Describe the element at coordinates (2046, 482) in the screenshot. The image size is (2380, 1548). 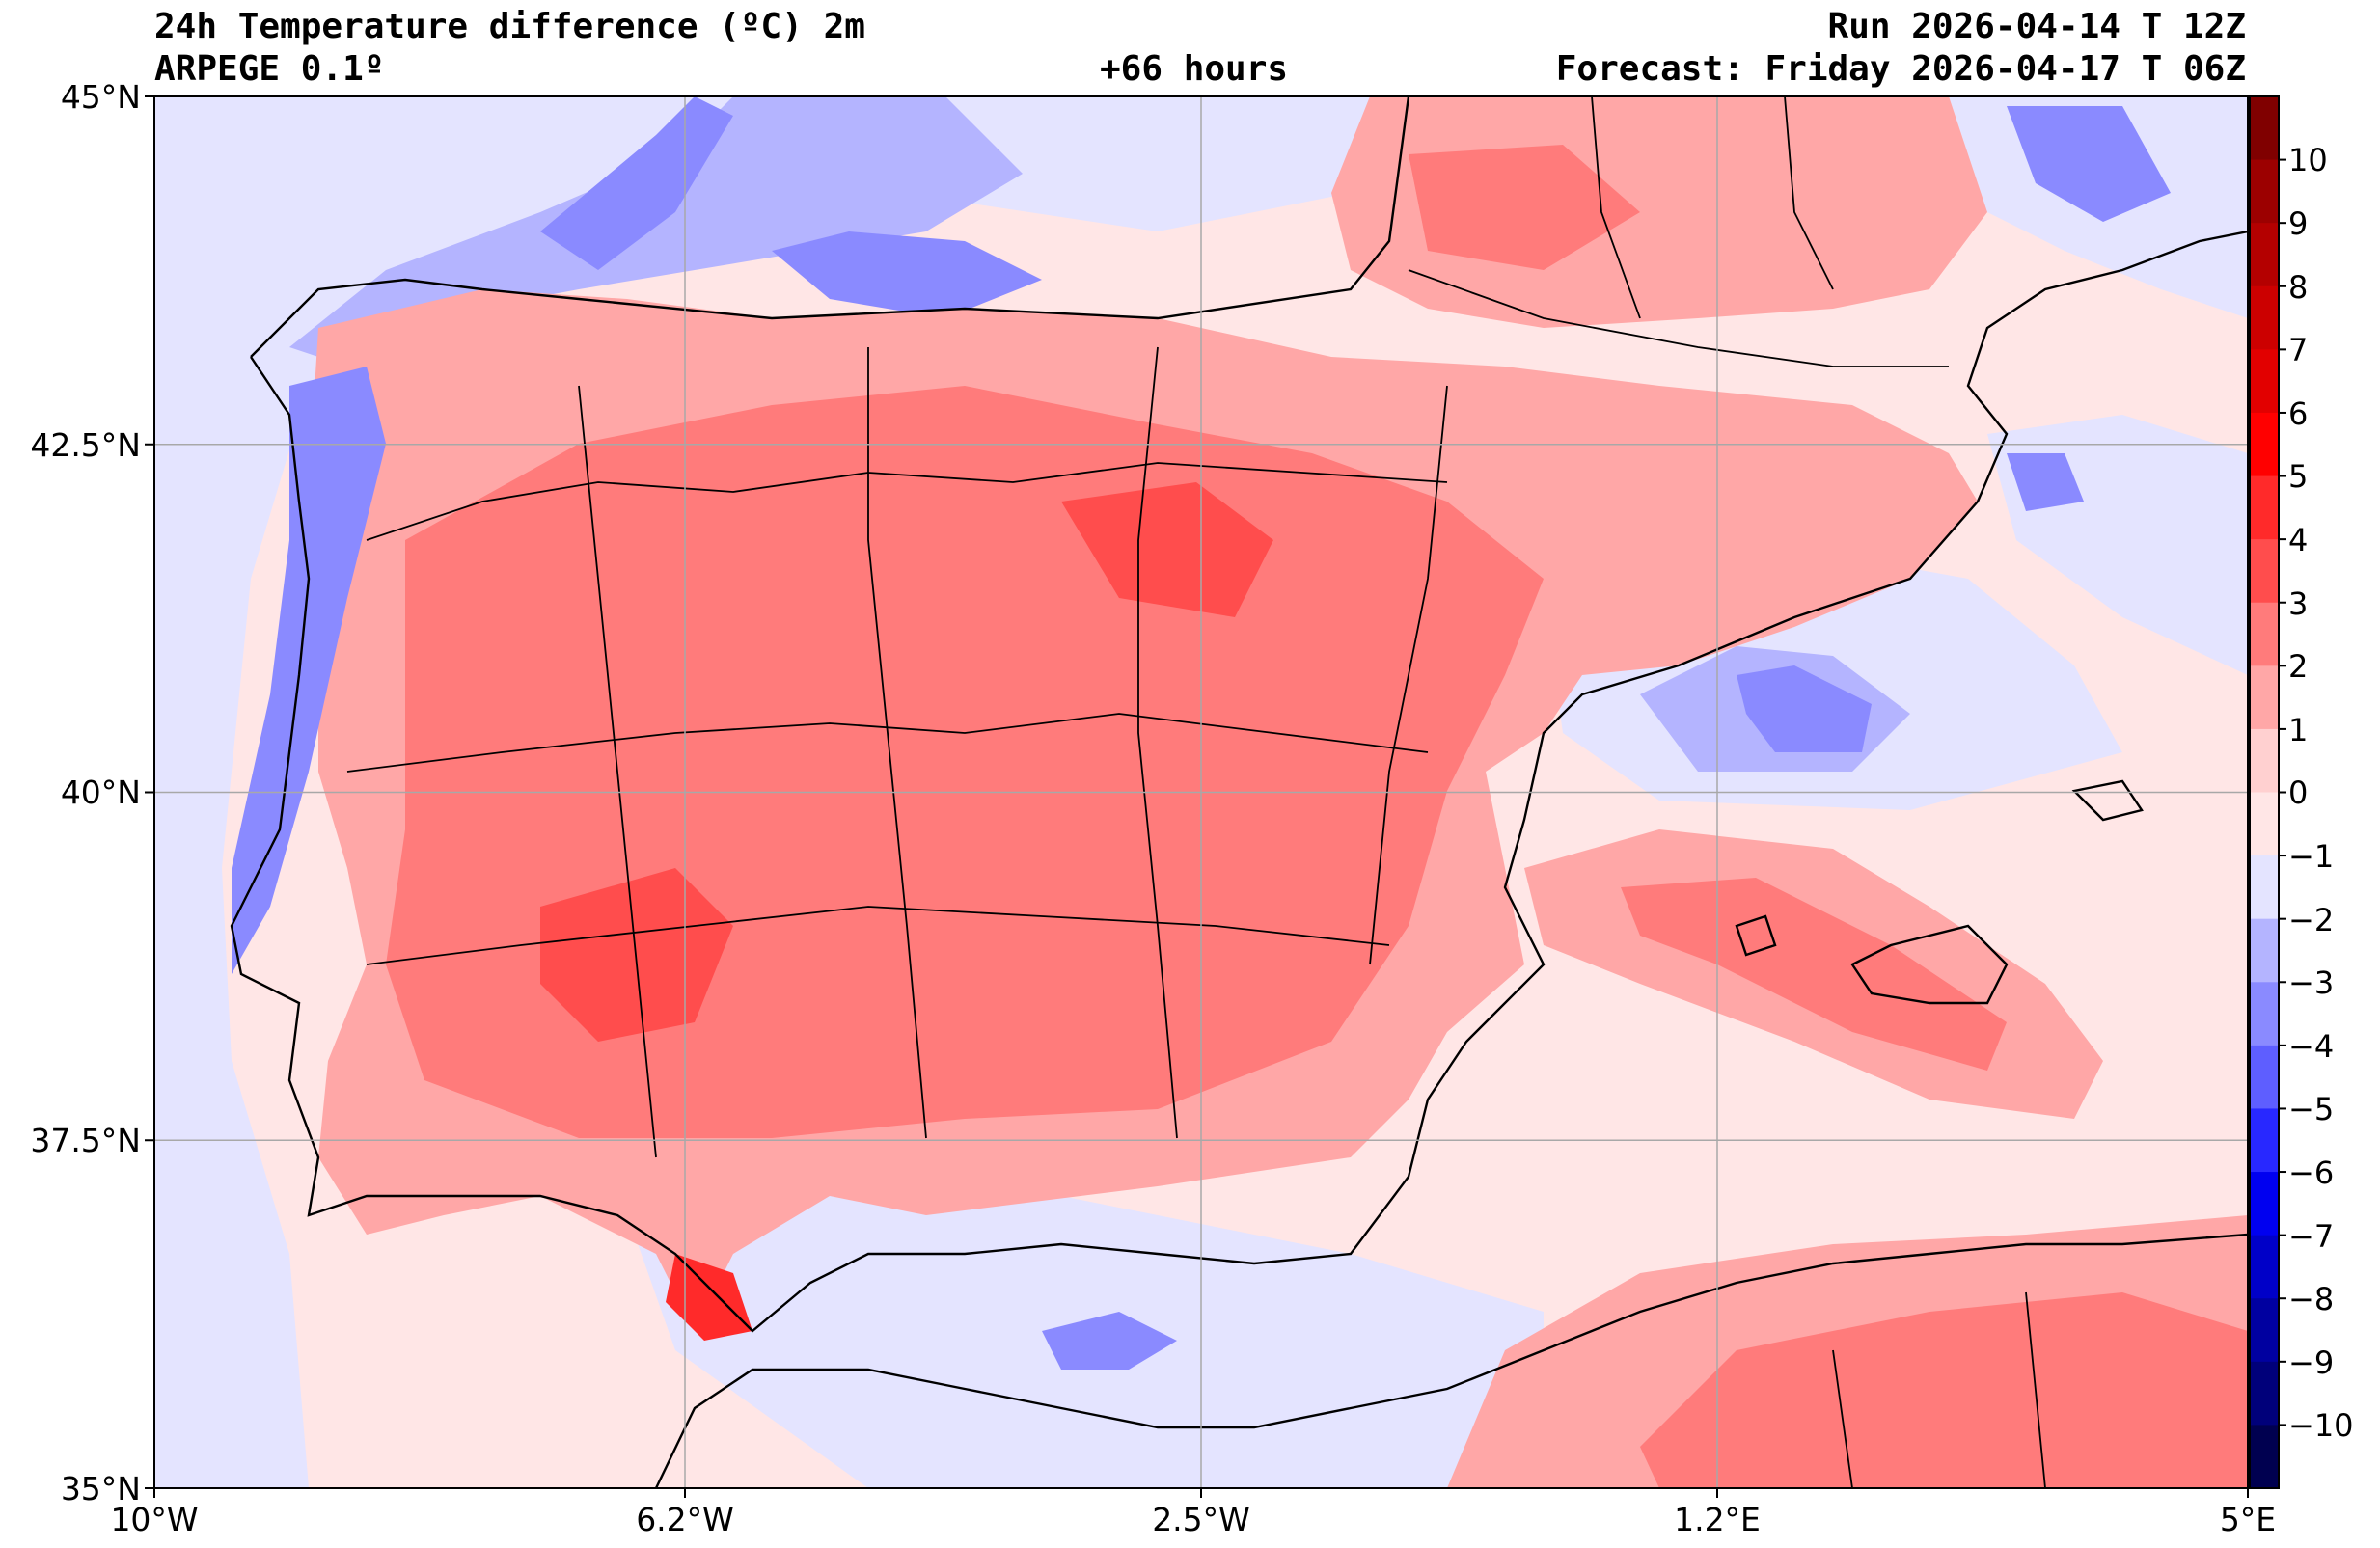
I see `catalan-cold-patch` at that location.